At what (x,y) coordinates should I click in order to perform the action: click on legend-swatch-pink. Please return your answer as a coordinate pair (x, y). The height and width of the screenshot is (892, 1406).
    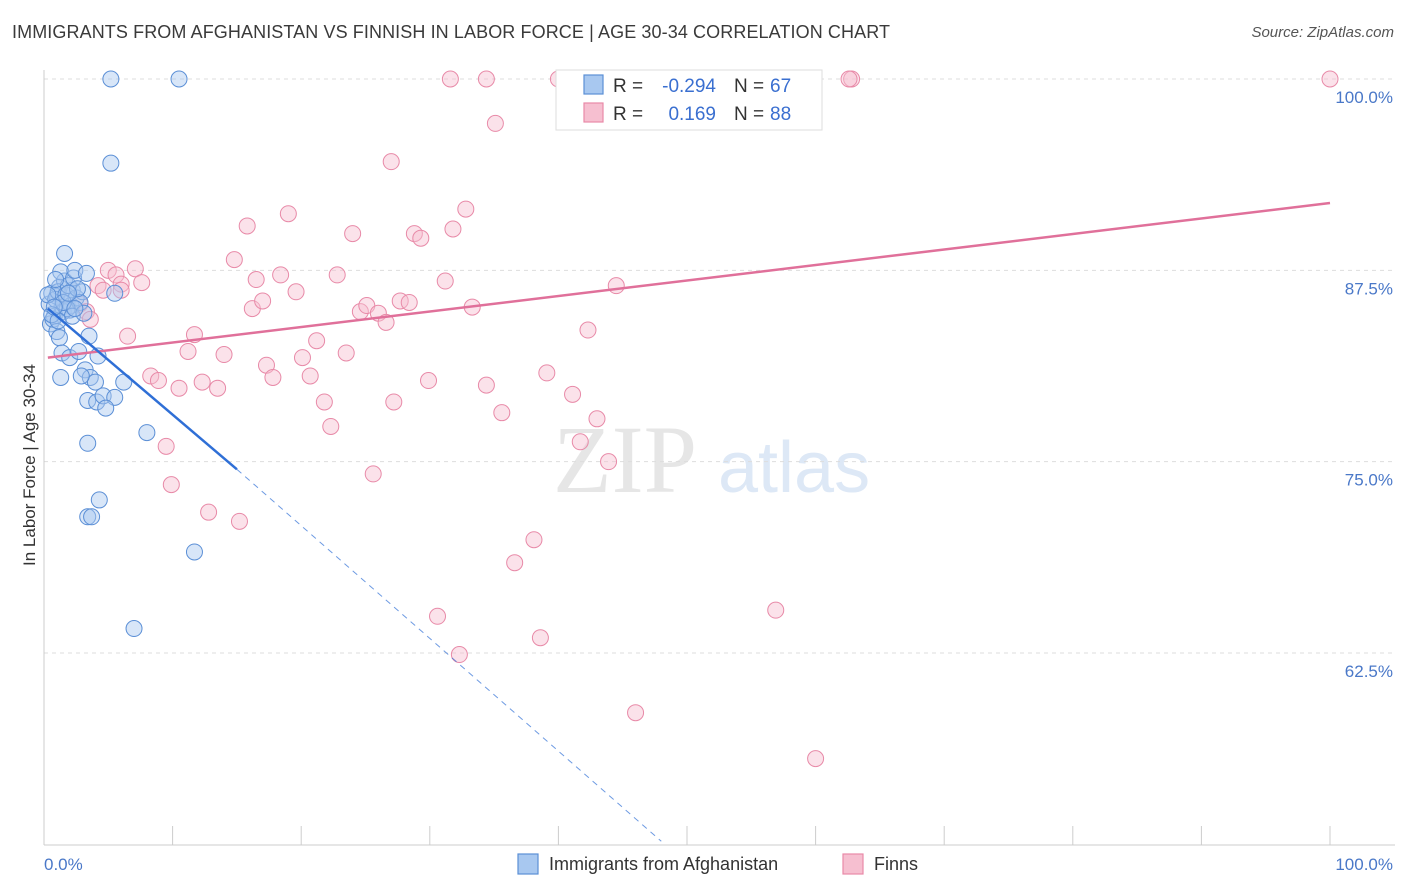
    Looking at the image, I should click on (593, 112).